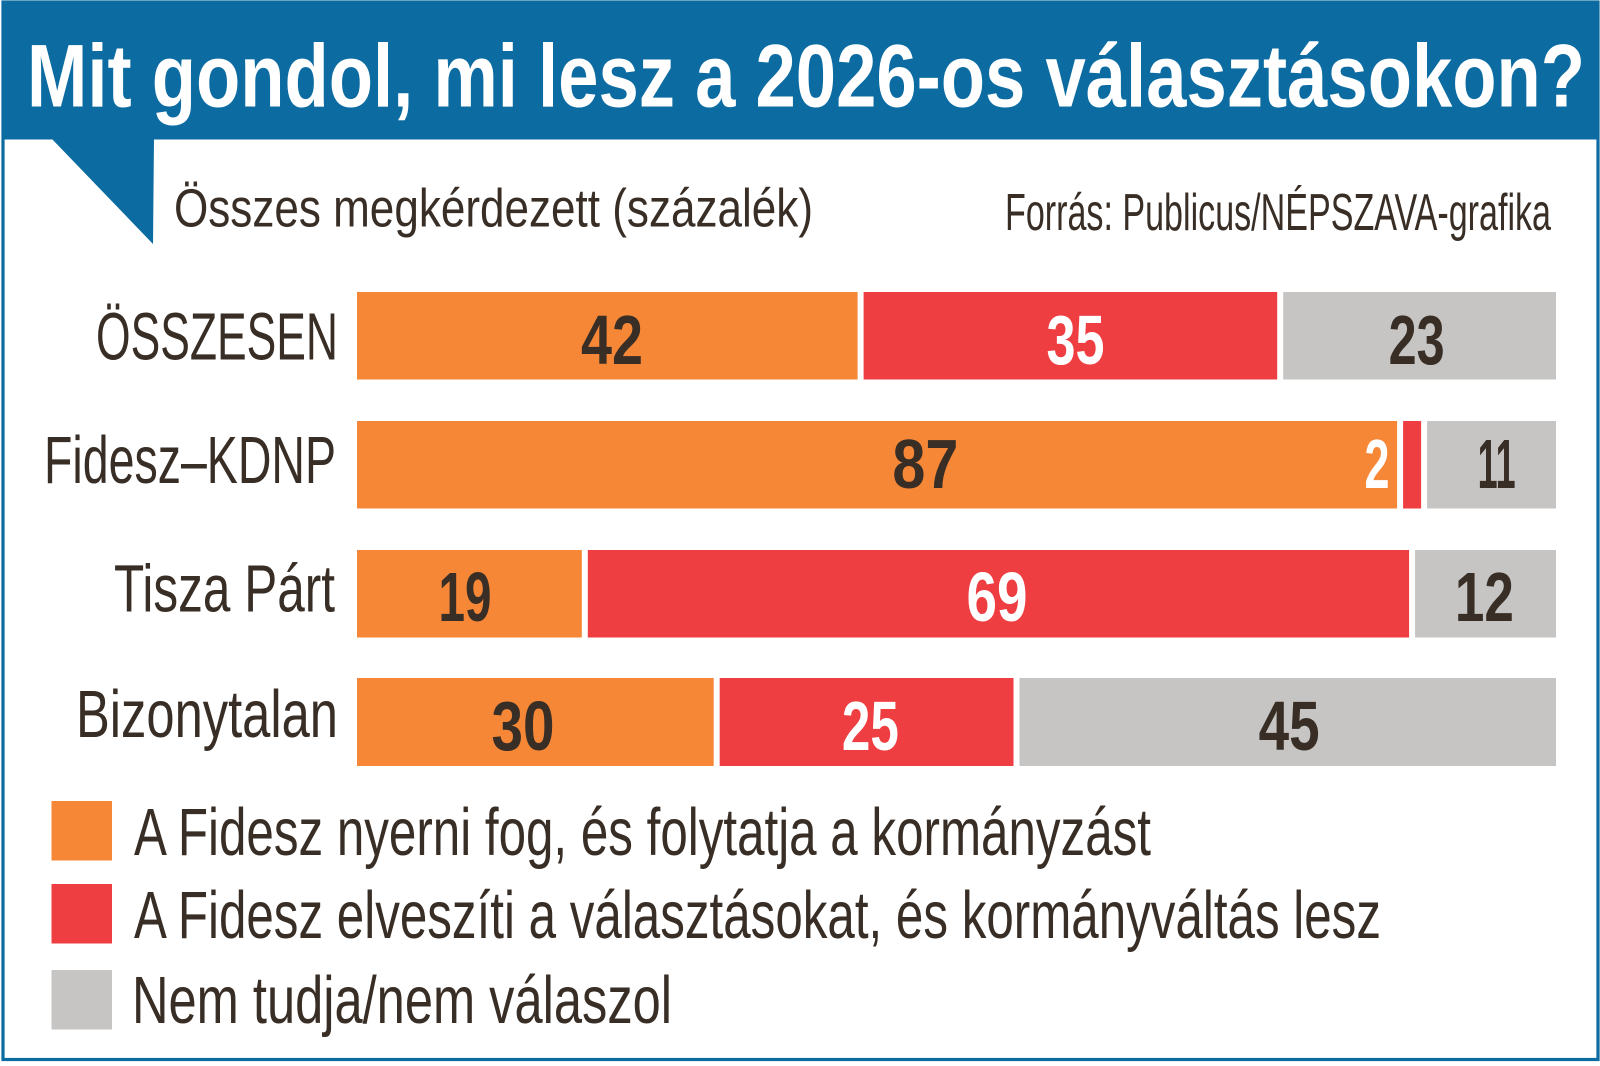  What do you see at coordinates (1076, 340) in the screenshot?
I see `svg-text: 35` at bounding box center [1076, 340].